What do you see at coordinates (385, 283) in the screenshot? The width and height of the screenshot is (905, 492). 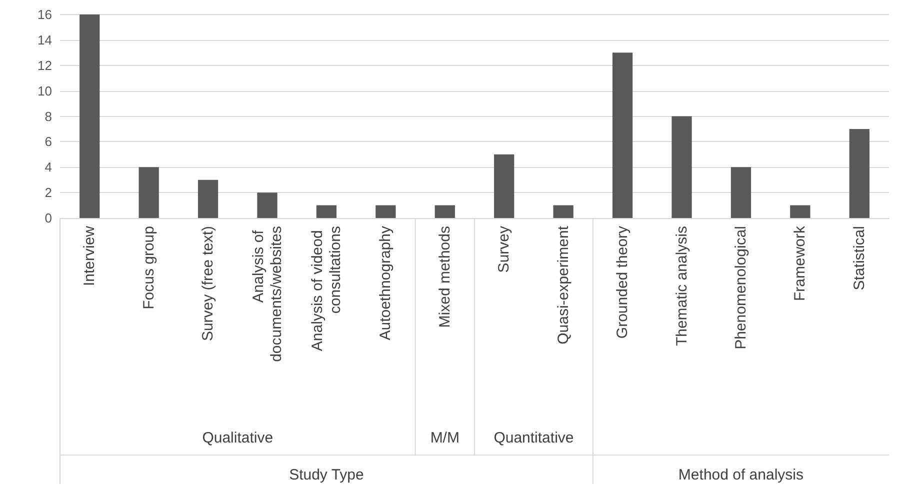 I see `x-tick-label: Autoethnography` at bounding box center [385, 283].